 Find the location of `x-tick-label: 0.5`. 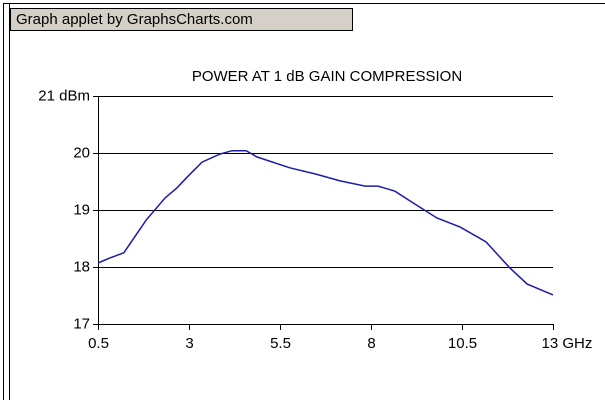

x-tick-label: 0.5 is located at coordinates (98, 343).